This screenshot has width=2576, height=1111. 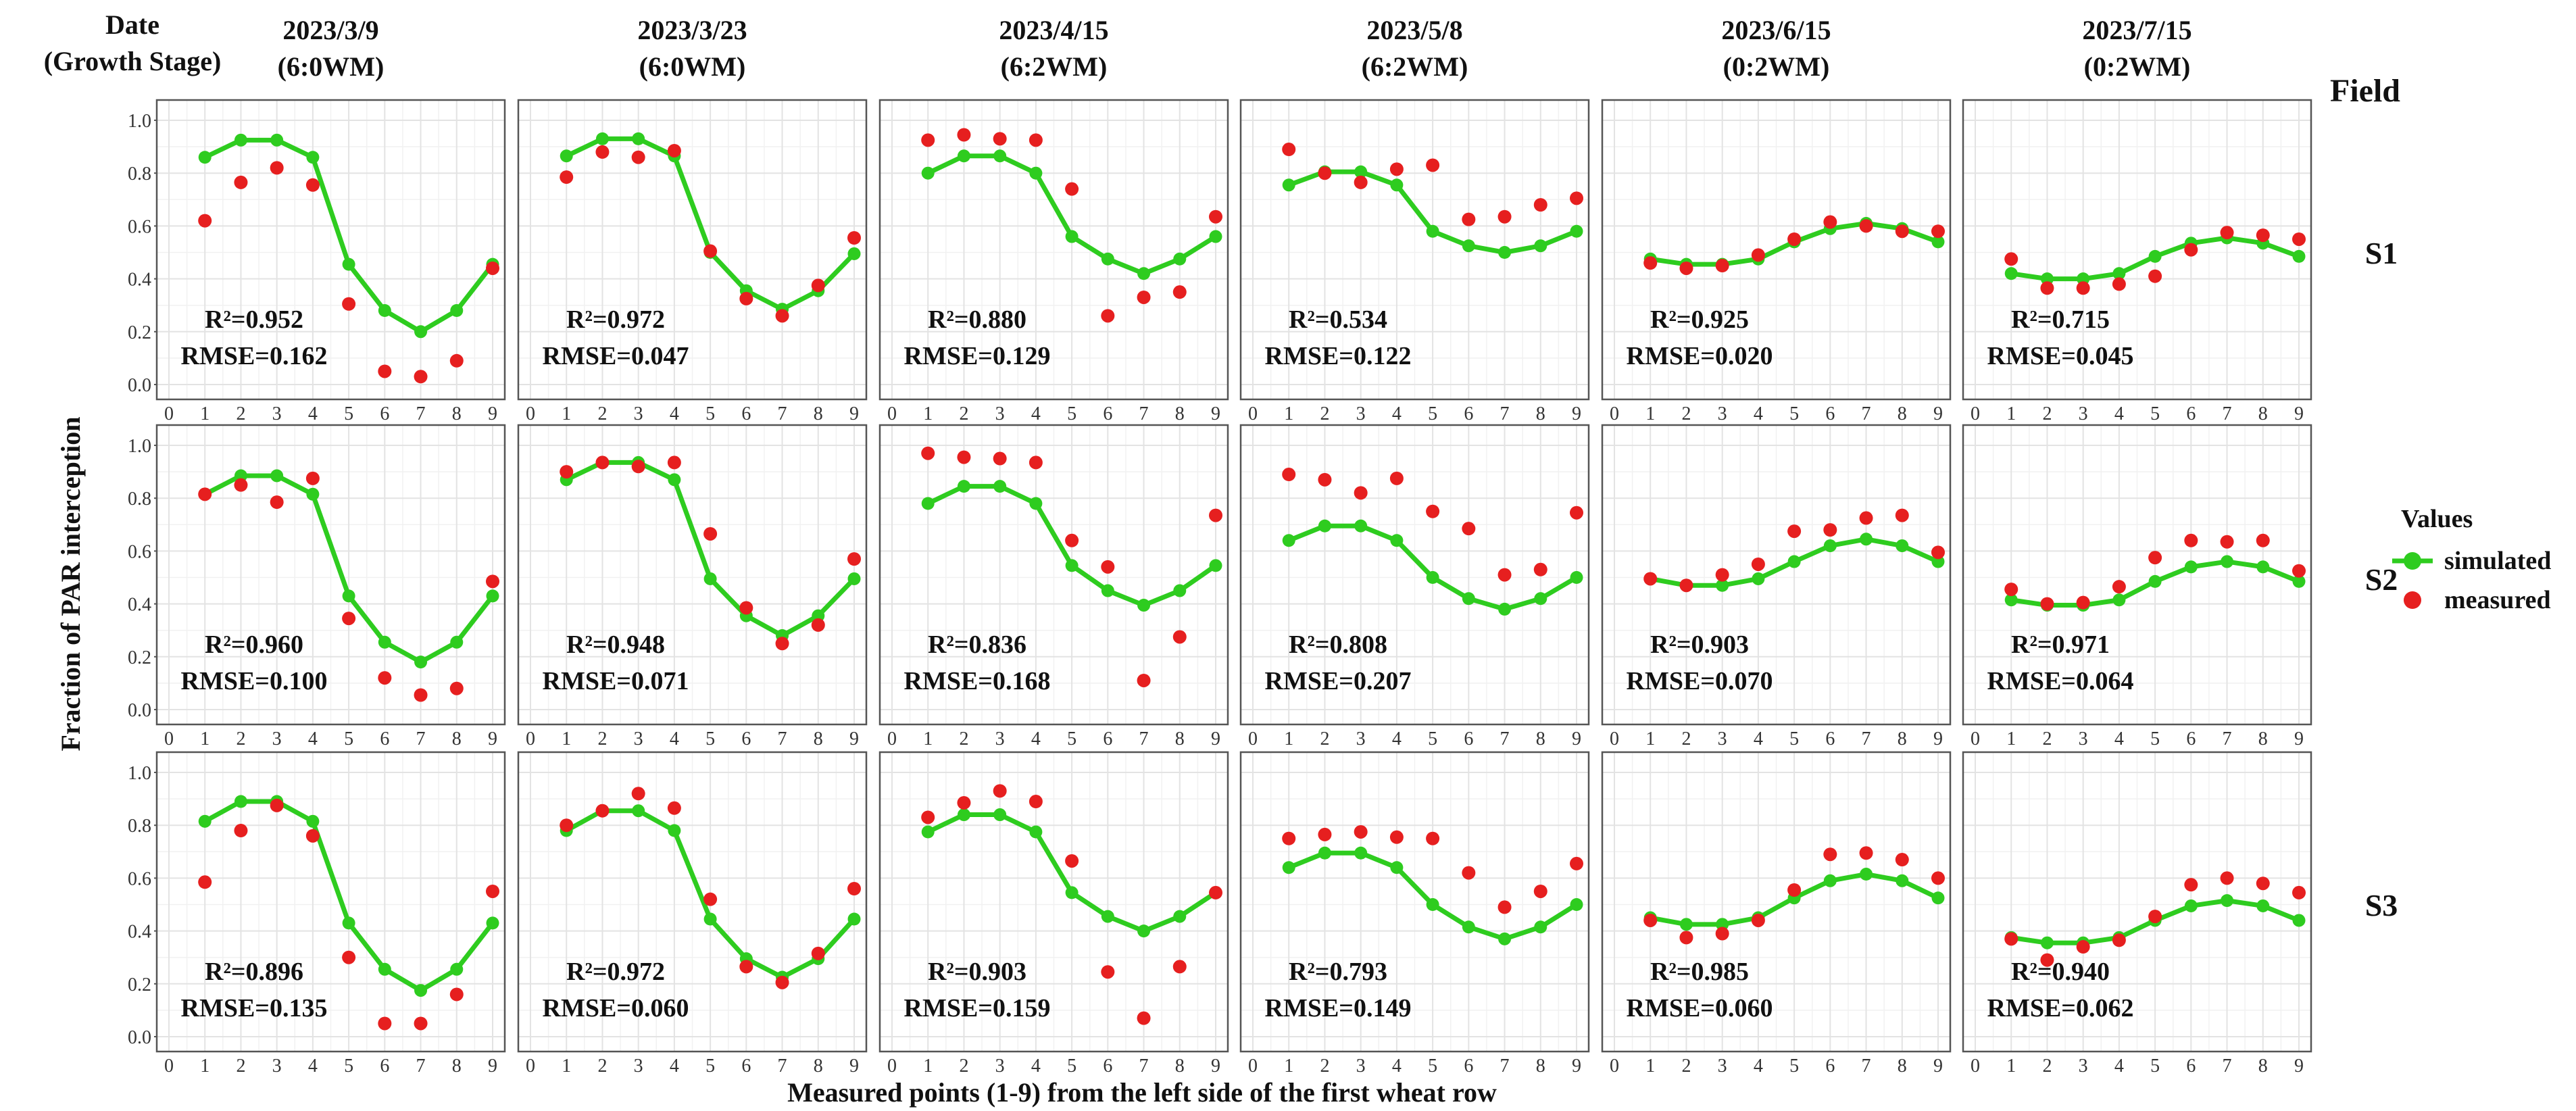 I want to click on x-tick-label: 8, so click(x=819, y=739).